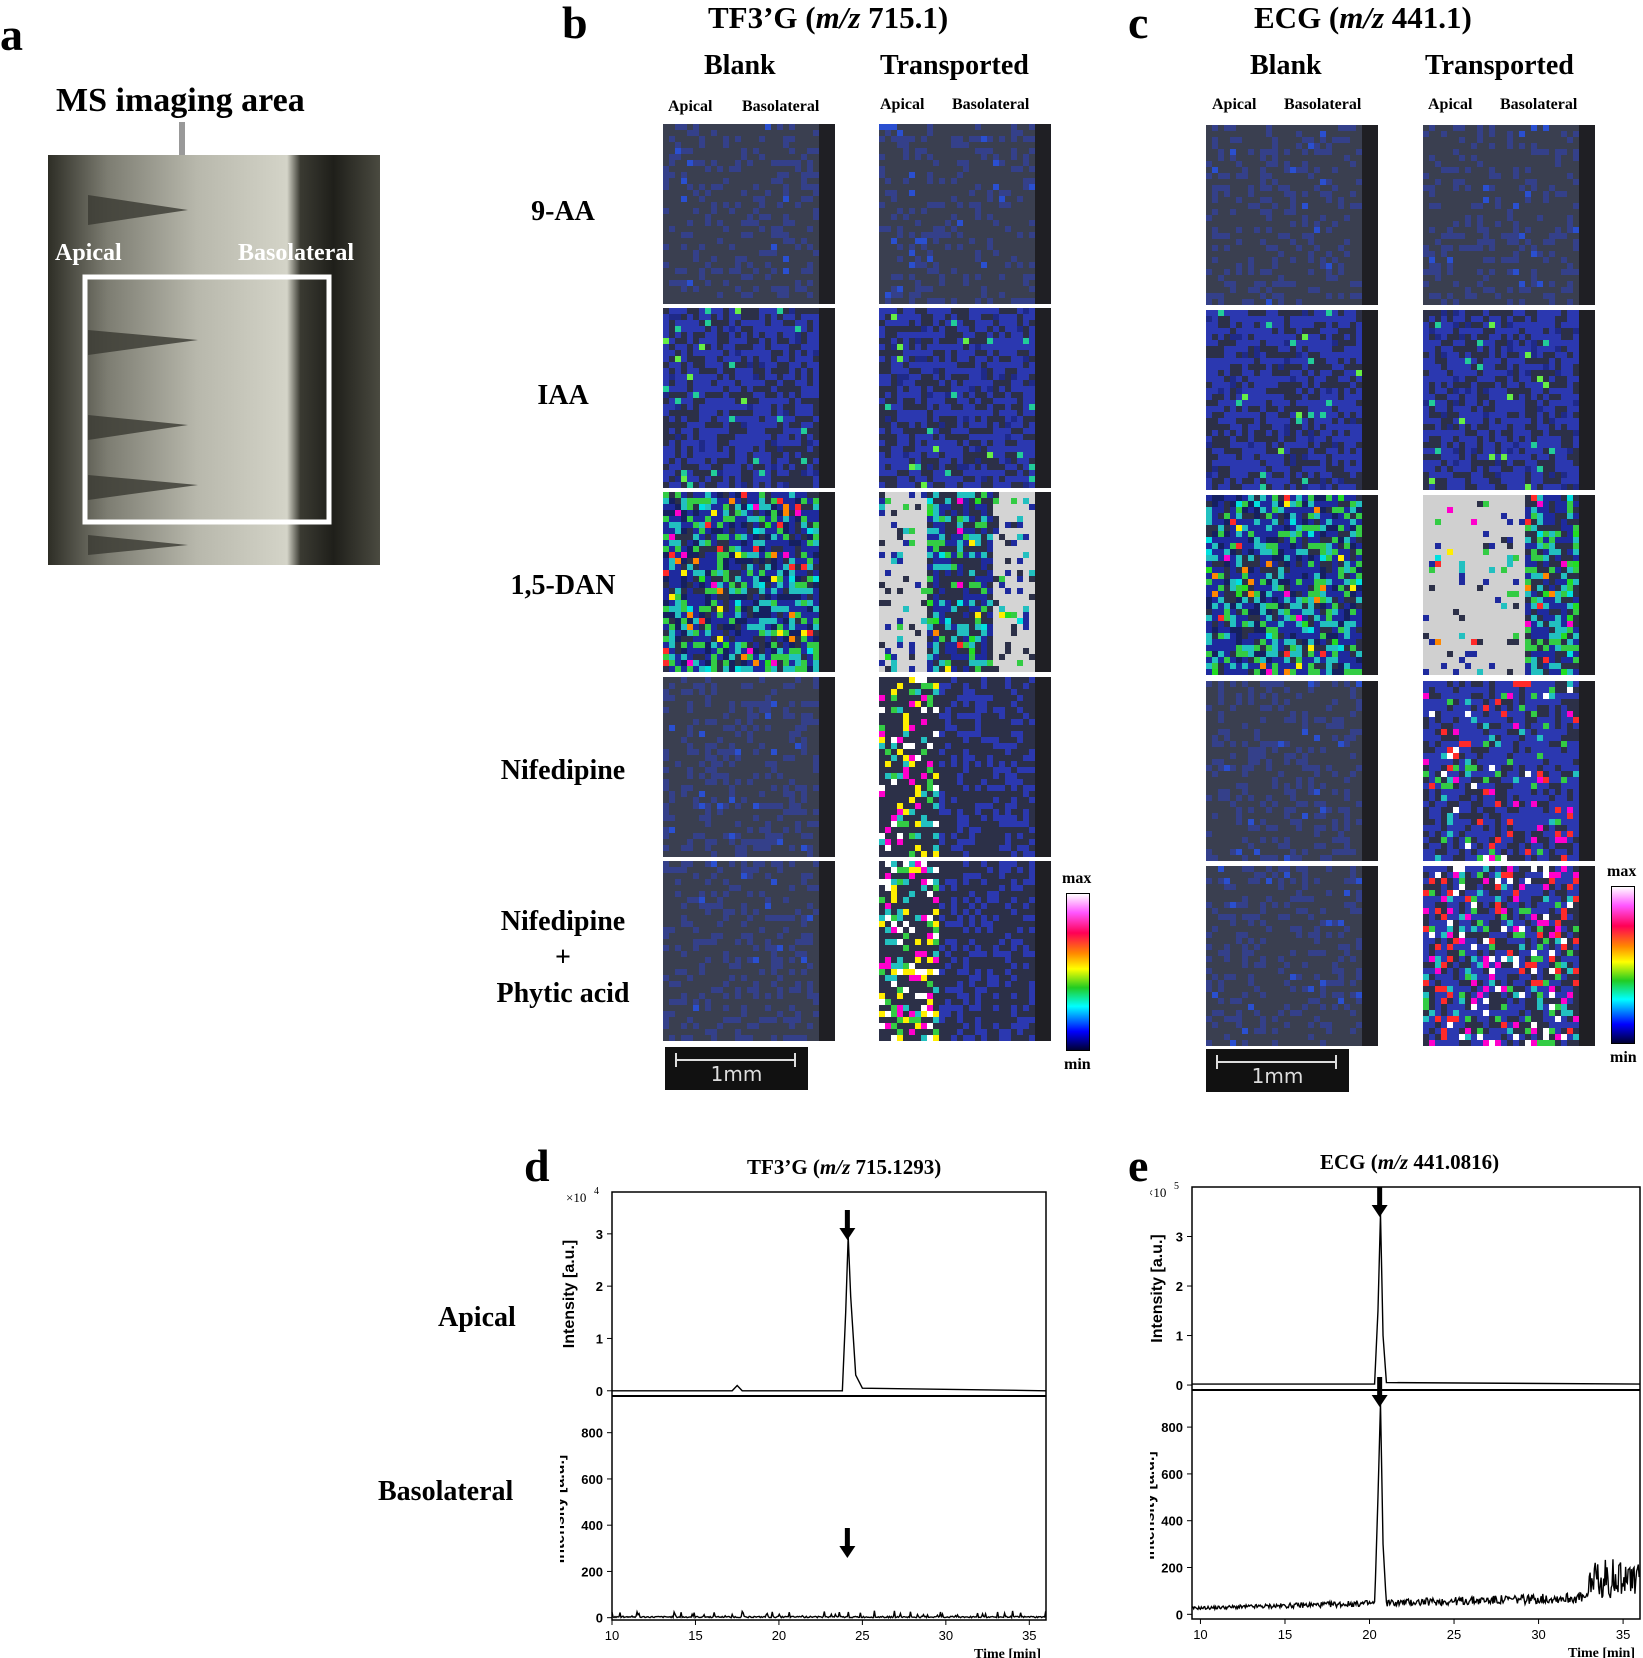 The height and width of the screenshot is (1658, 1643). What do you see at coordinates (736, 1074) in the screenshot?
I see `scale-bar-b-label: 1mm` at bounding box center [736, 1074].